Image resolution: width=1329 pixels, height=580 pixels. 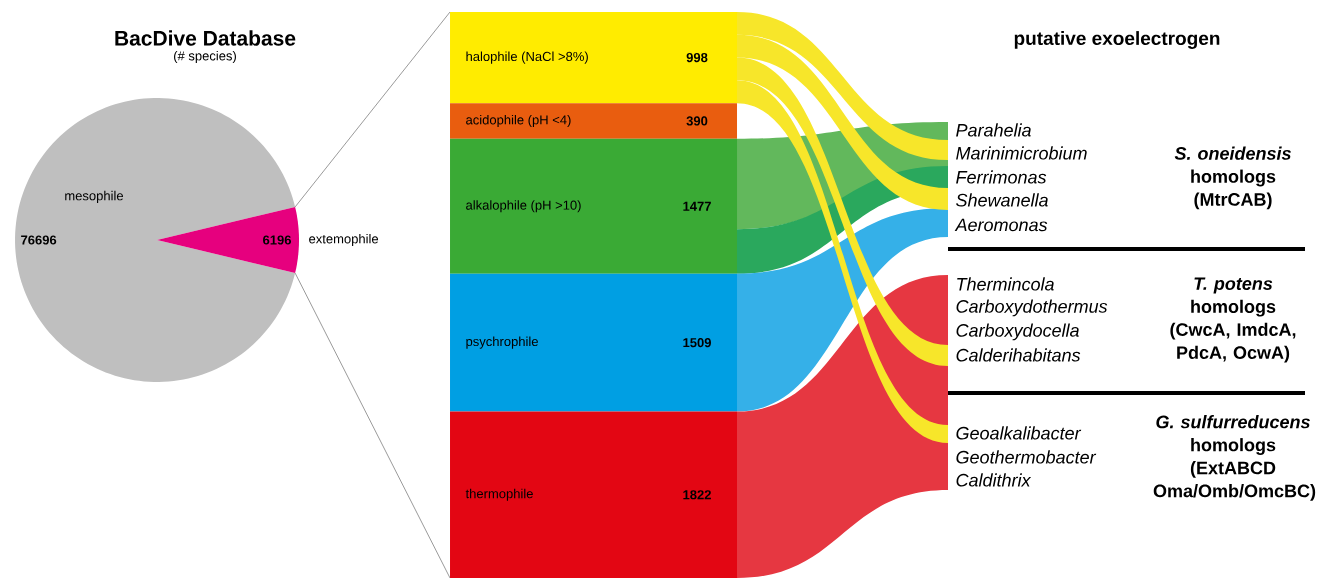 What do you see at coordinates (1026, 457) in the screenshot?
I see `category-label: Geothermobacter` at bounding box center [1026, 457].